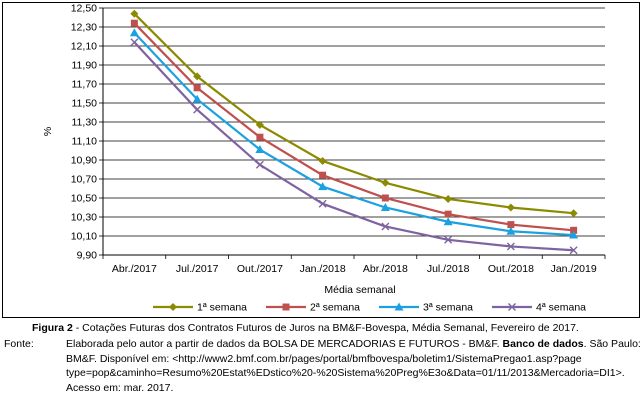 This screenshot has height=400, width=643. What do you see at coordinates (84, 237) in the screenshot?
I see `y-tick-label: 10,10` at bounding box center [84, 237].